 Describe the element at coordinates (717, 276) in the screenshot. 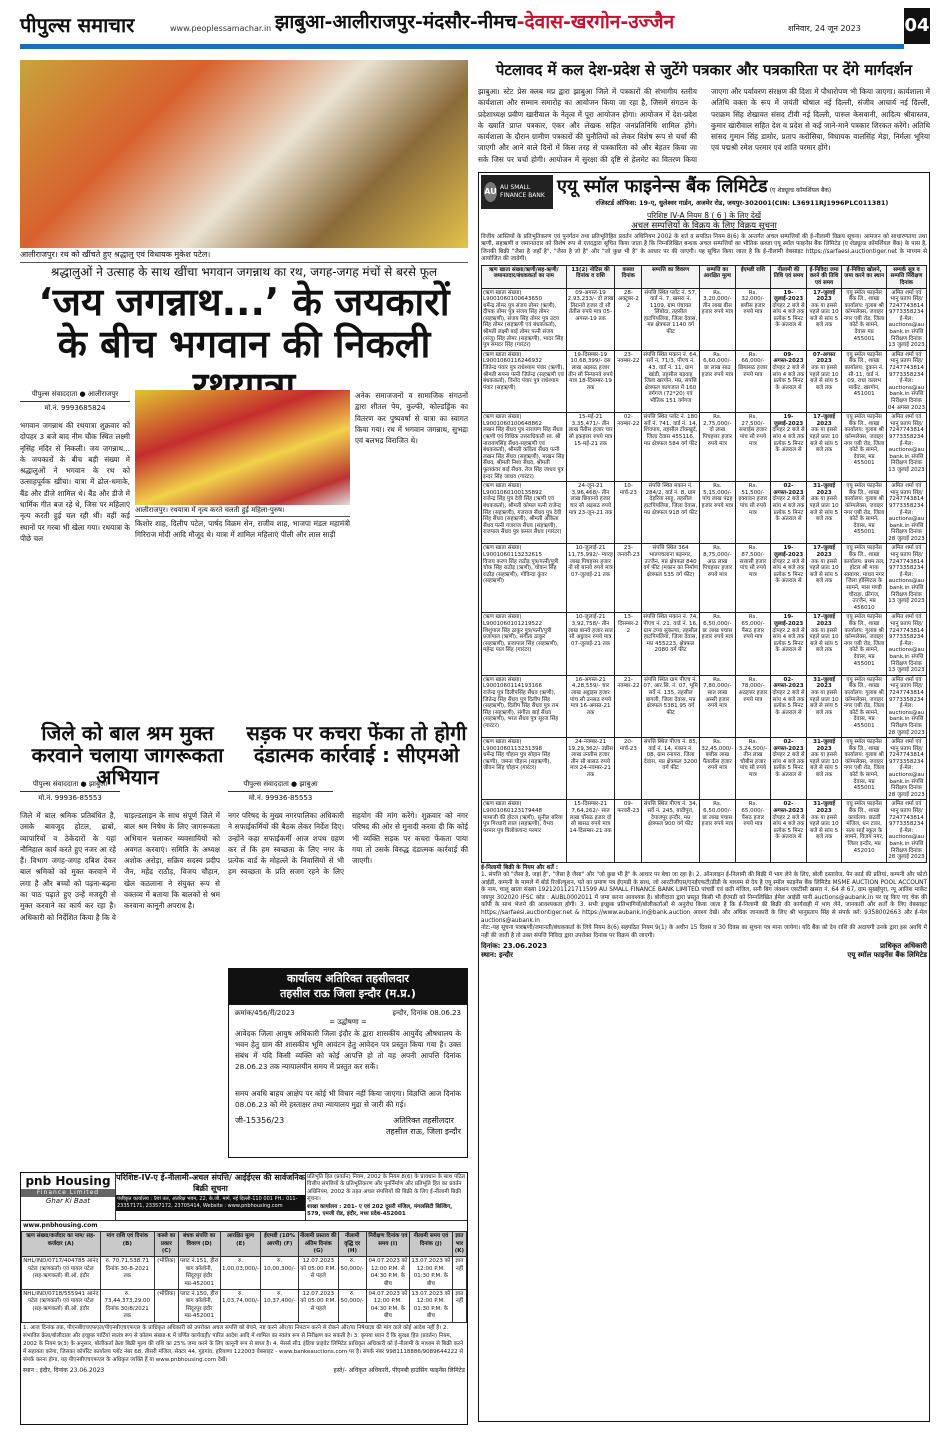

I see `column-header: सम्पत्ति का आरक्षित मूल्य` at that location.